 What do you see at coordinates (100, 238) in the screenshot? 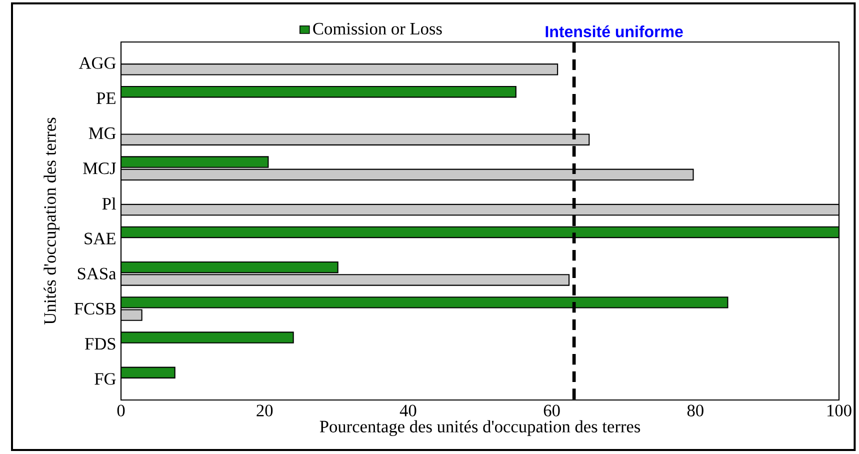
I see `y-tick-label: SAE` at bounding box center [100, 238].